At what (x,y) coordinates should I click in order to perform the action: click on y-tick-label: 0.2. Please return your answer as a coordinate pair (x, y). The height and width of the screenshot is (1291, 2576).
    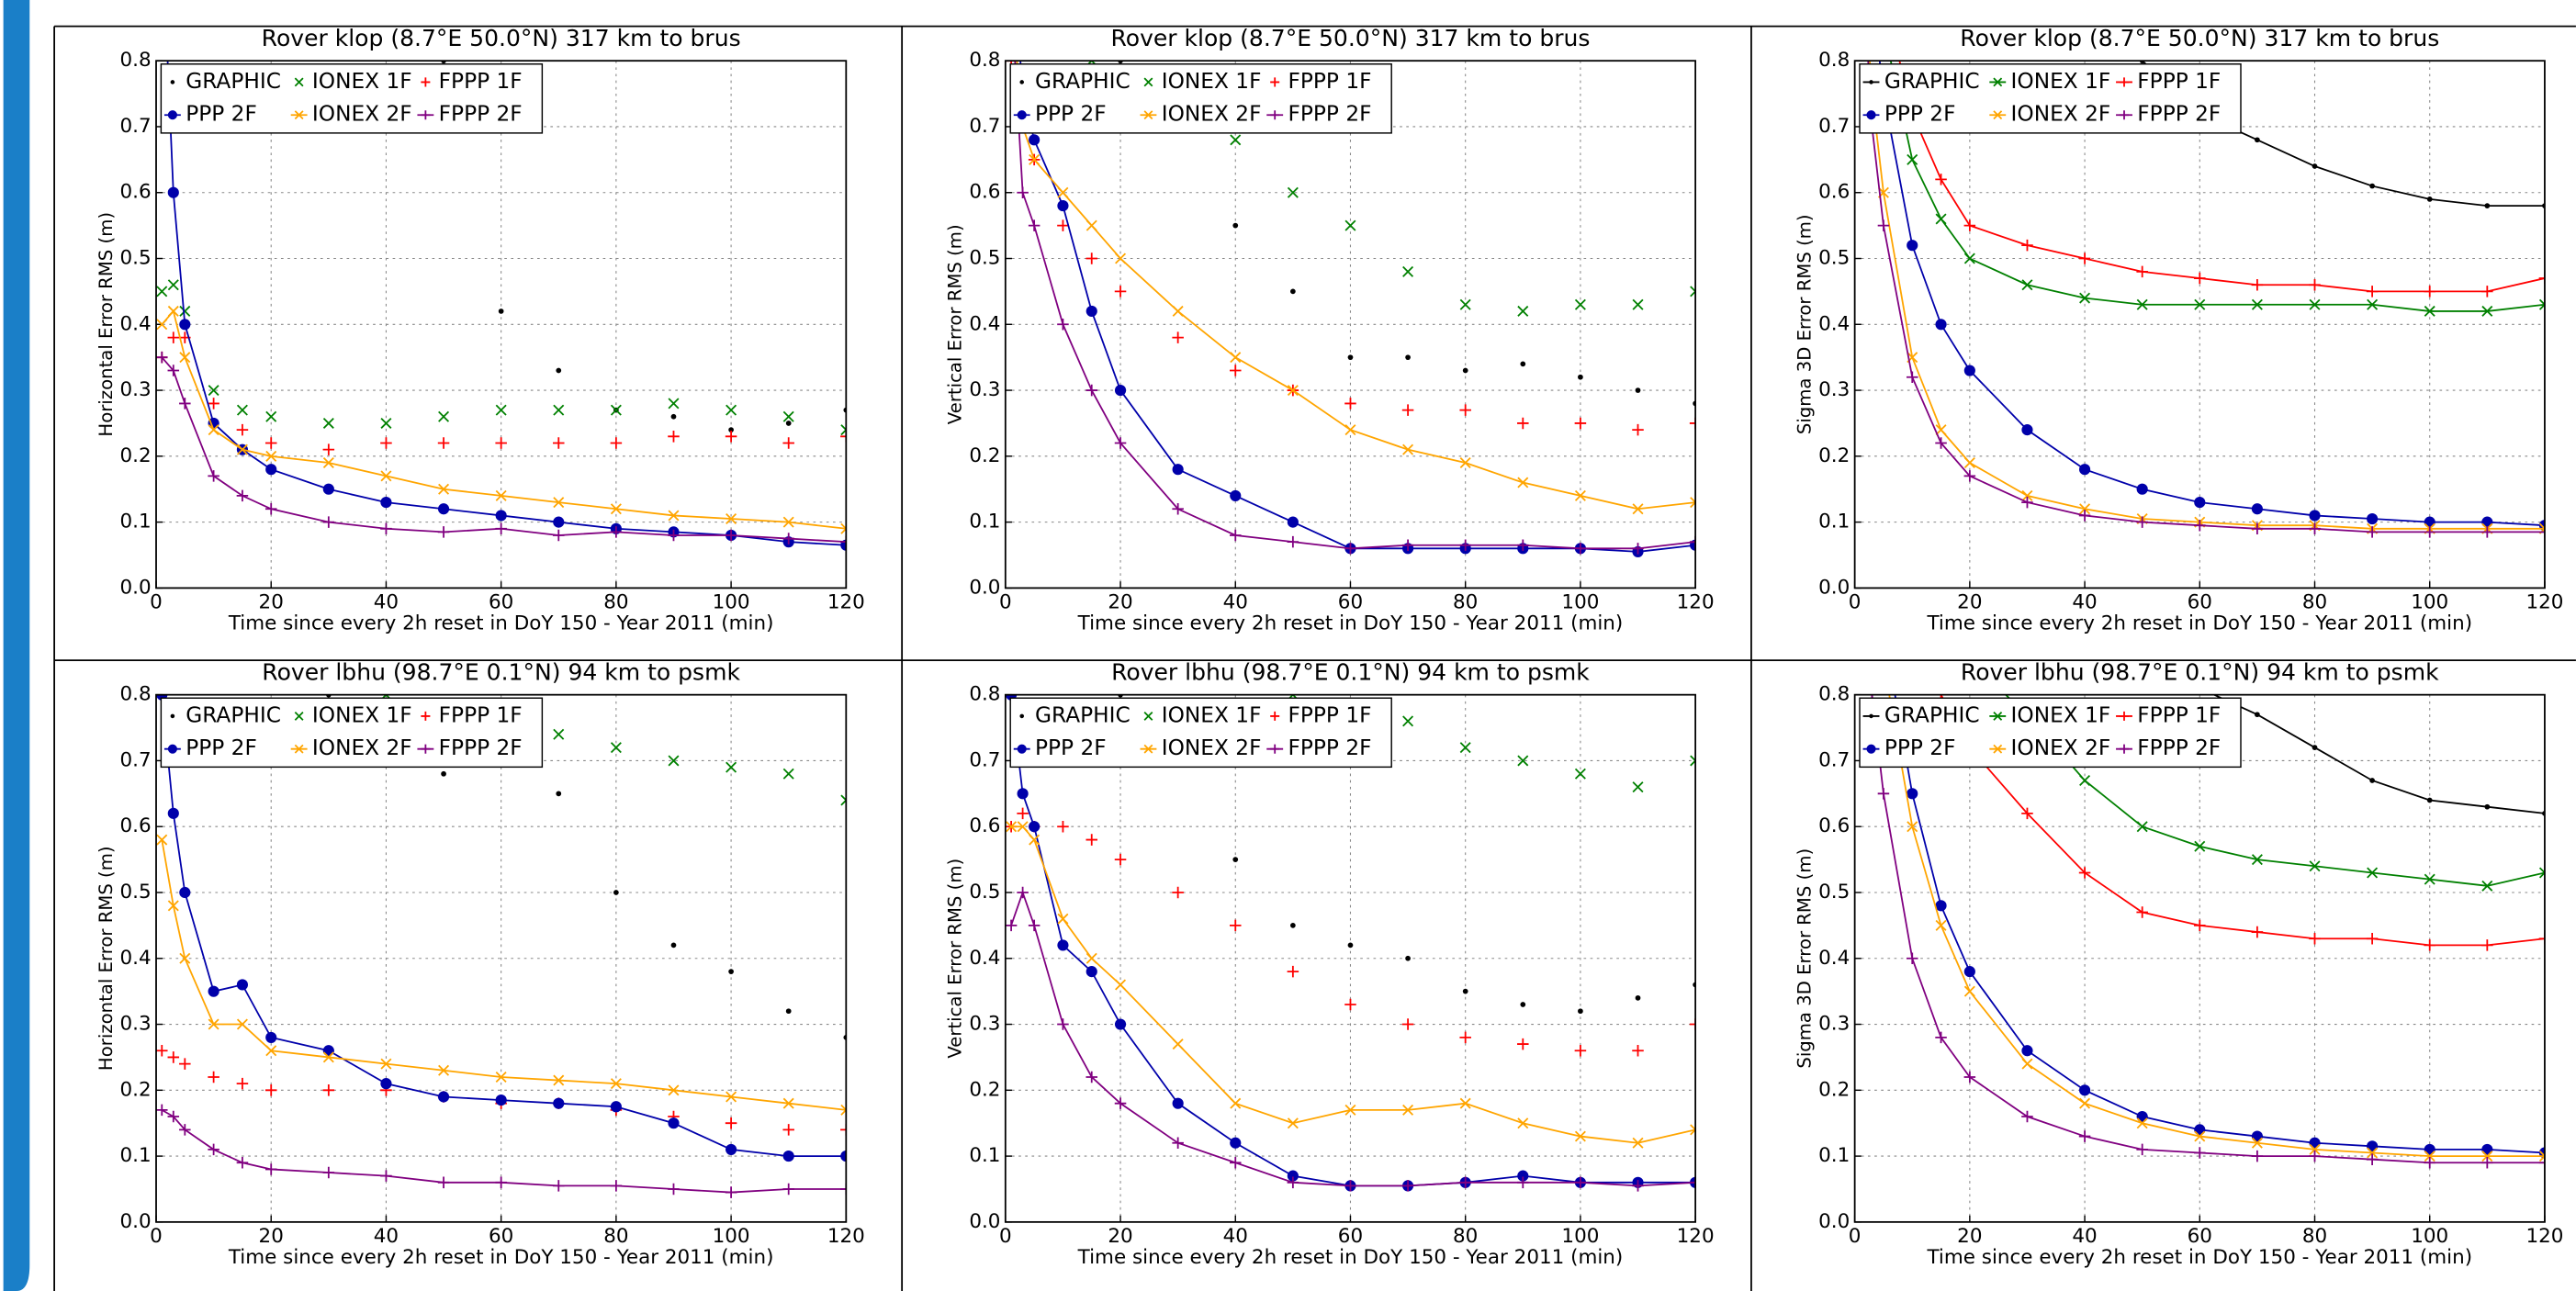
    Looking at the image, I should click on (984, 1089).